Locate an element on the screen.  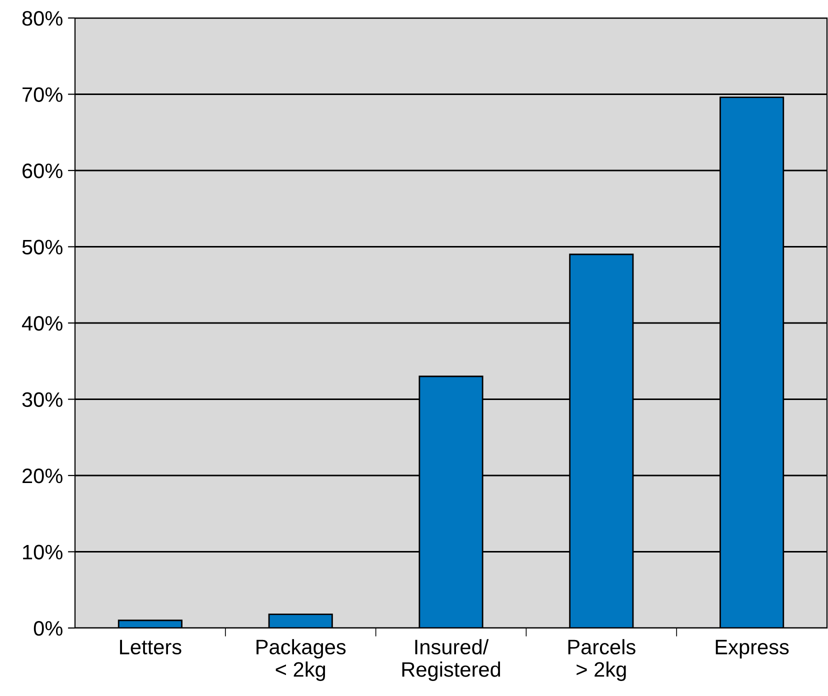
x-tick-label: Insured/ Registered is located at coordinates (451, 660).